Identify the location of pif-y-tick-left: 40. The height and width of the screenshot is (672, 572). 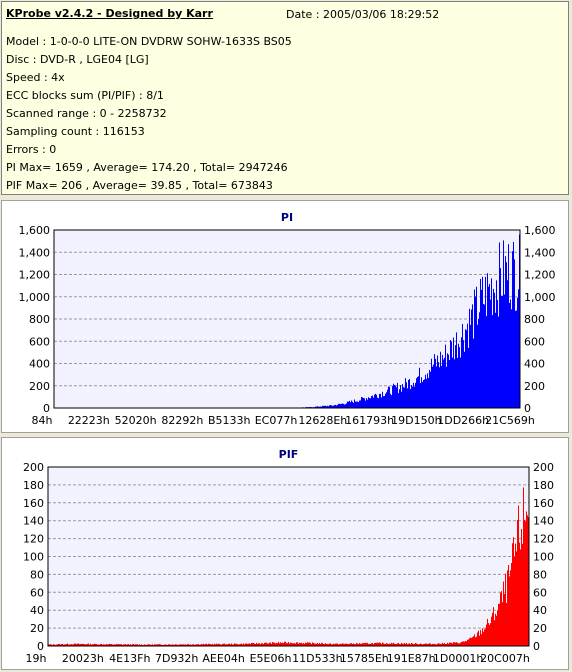
(37, 610).